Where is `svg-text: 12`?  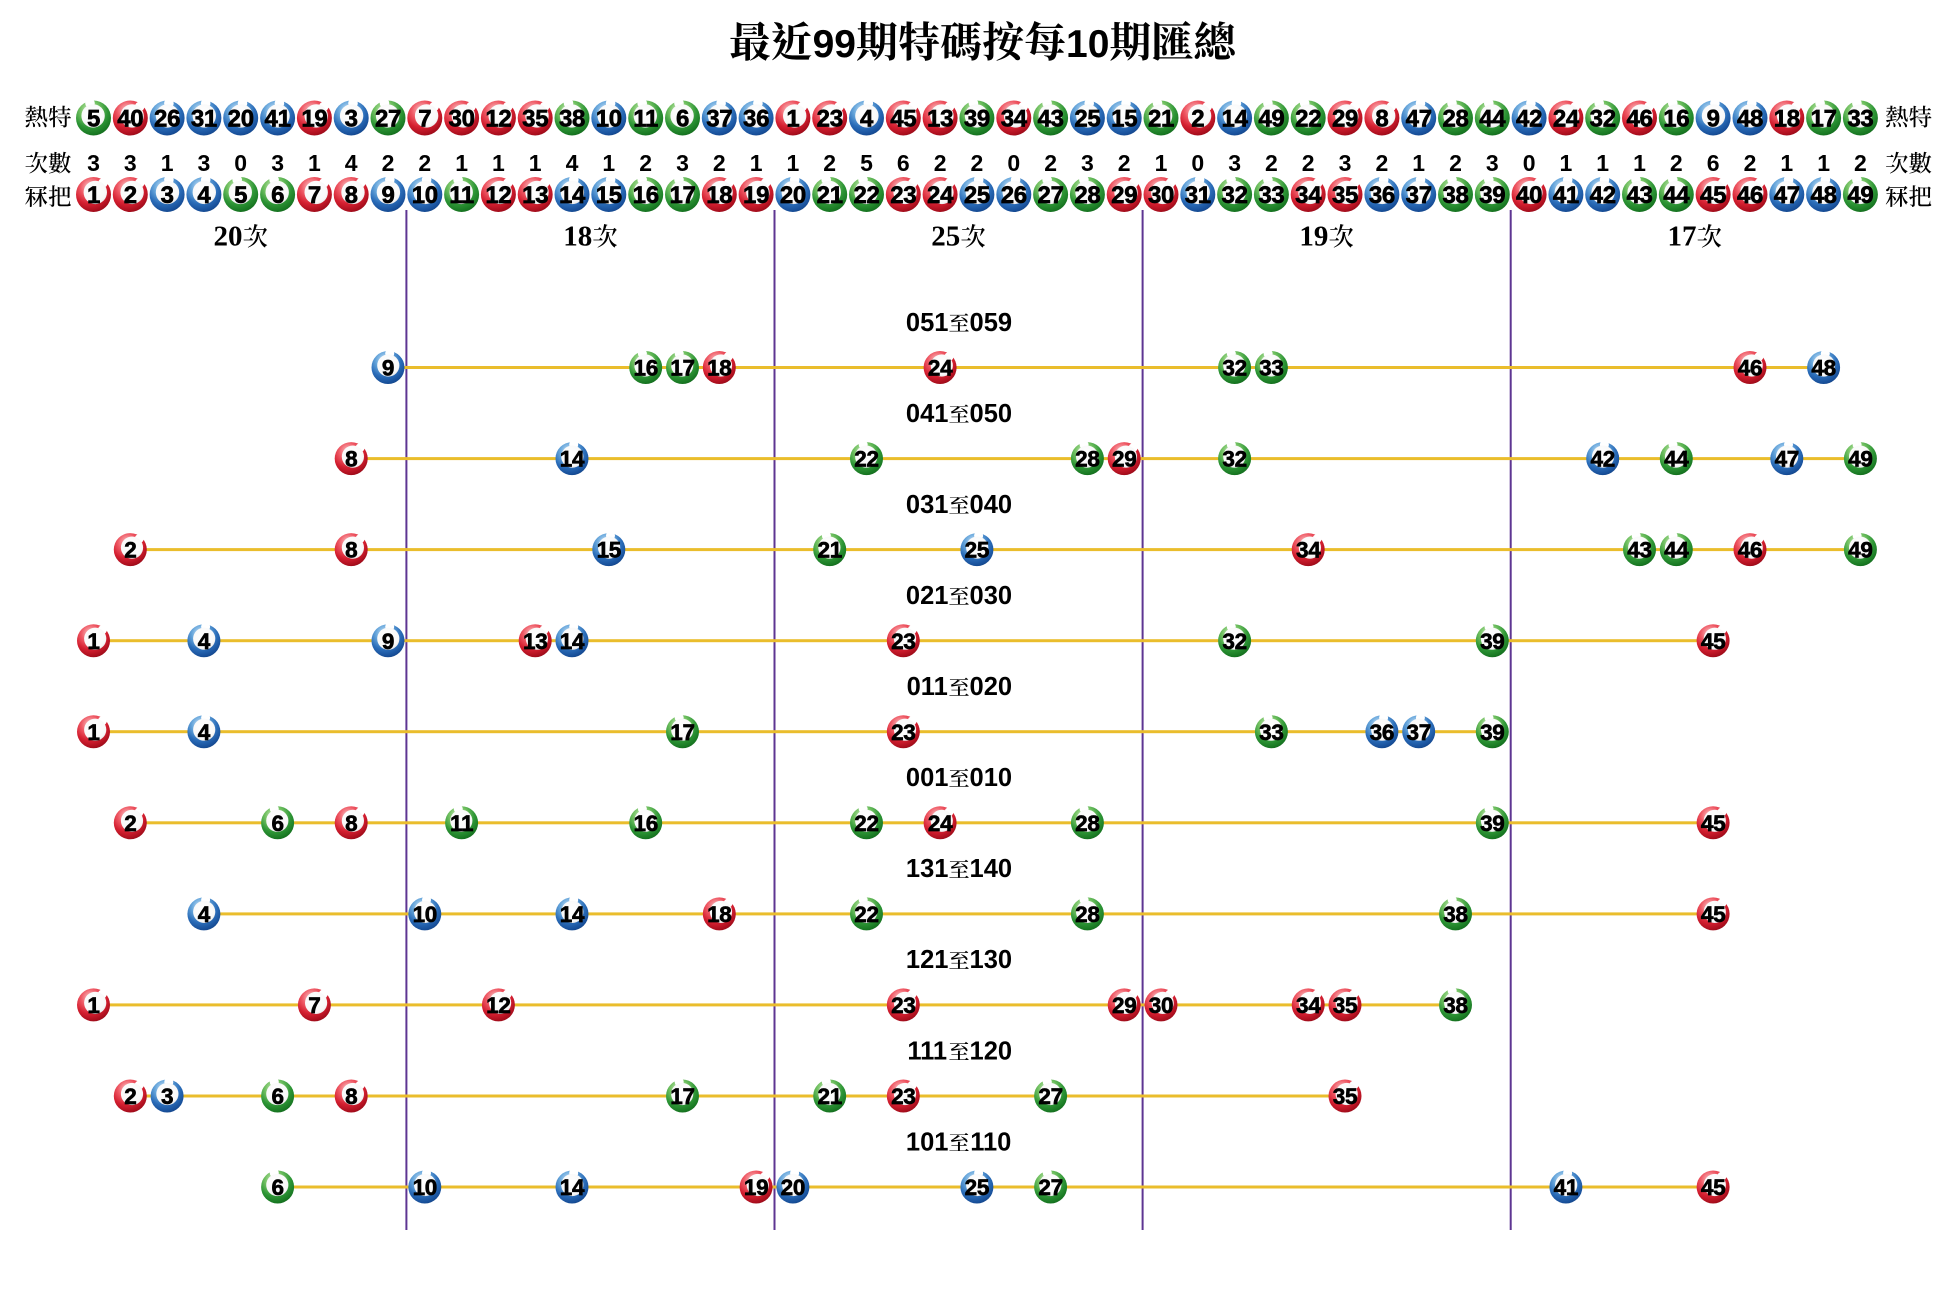
svg-text: 12 is located at coordinates (498, 195).